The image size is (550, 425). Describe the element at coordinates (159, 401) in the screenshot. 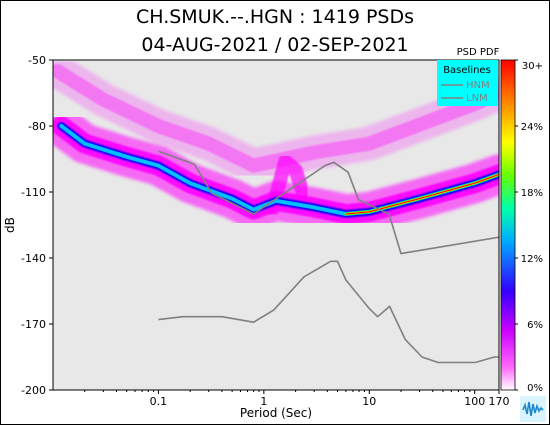

I see `x-tick-label: 0.1` at that location.